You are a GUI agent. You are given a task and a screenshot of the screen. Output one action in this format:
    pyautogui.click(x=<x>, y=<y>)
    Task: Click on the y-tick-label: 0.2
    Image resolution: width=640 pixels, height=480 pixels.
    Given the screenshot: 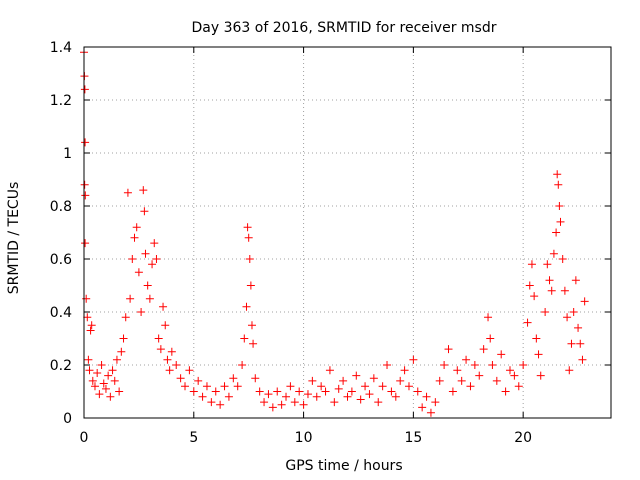 What is the action you would take?
    pyautogui.click(x=61, y=366)
    